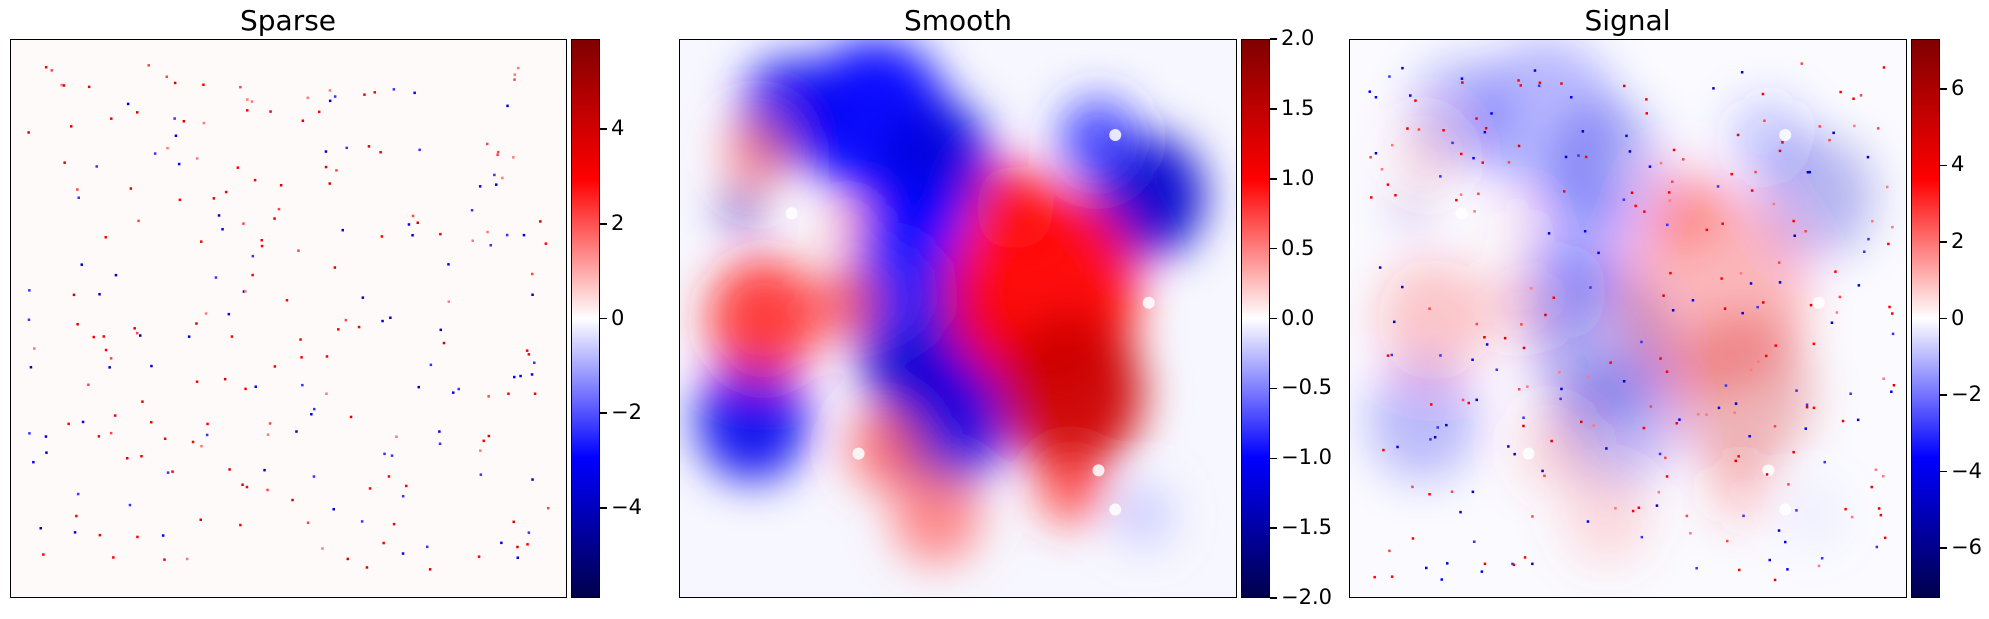  Describe the element at coordinates (1966, 394) in the screenshot. I see `colorbar-tick-label: −2` at that location.